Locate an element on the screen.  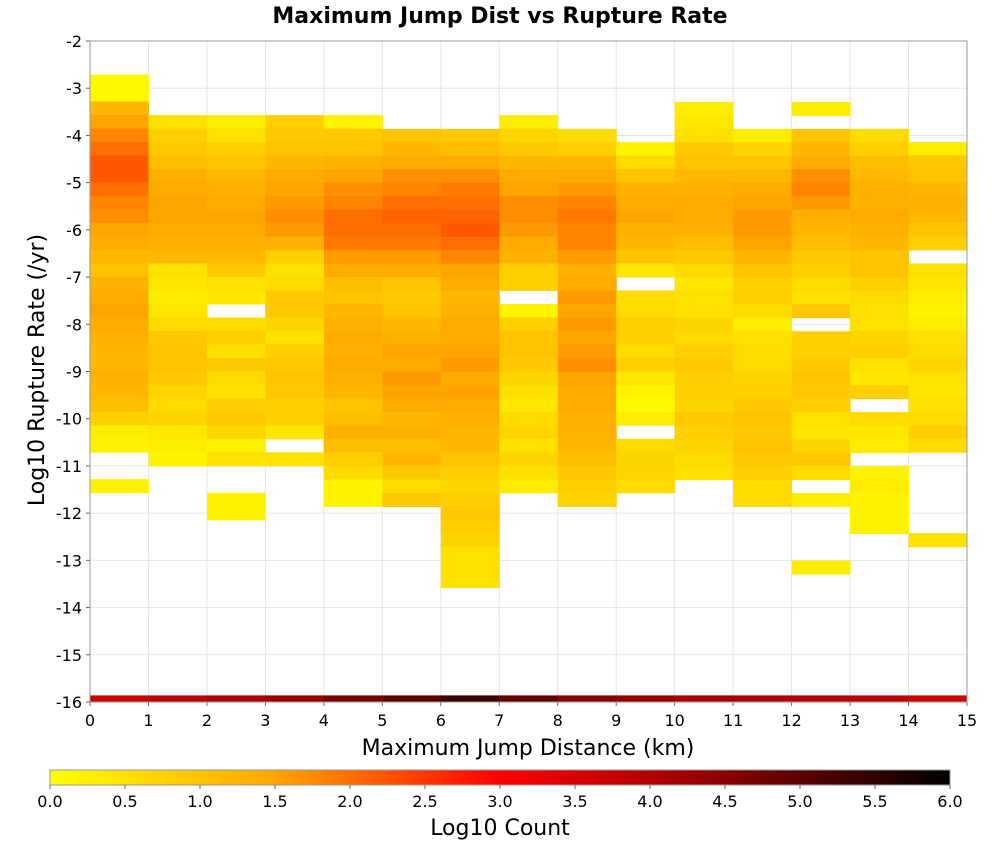
x-tick-label: 5 is located at coordinates (382, 720).